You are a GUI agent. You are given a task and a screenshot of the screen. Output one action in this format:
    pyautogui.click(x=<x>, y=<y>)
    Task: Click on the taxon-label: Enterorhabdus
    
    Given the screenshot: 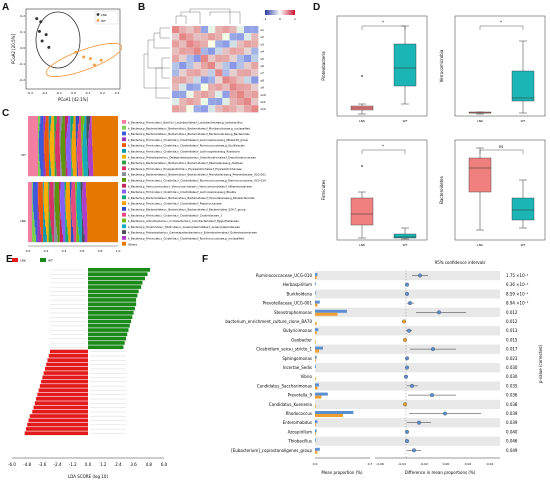 What is the action you would take?
    pyautogui.click(x=297, y=422)
    